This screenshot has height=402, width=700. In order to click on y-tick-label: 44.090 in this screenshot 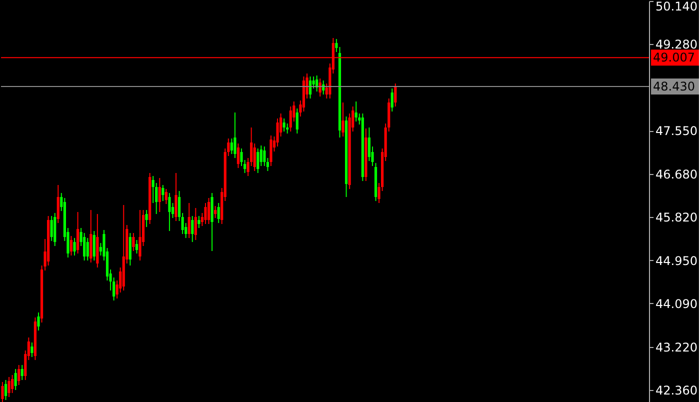, I will do `click(677, 304)`.